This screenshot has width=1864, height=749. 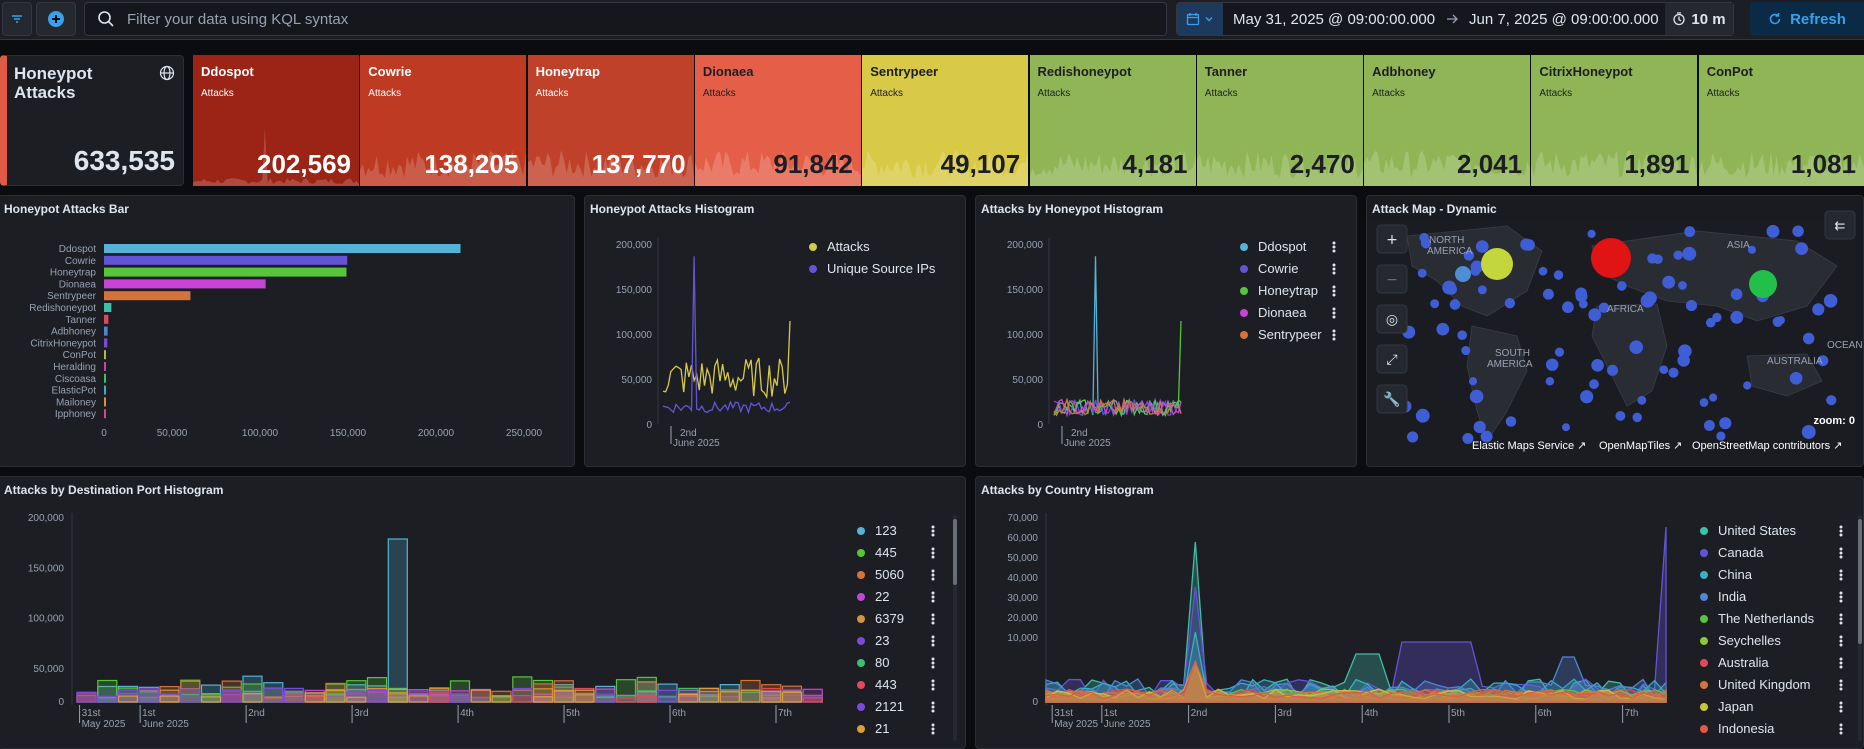 What do you see at coordinates (1735, 574) in the screenshot?
I see `legend-label: China` at bounding box center [1735, 574].